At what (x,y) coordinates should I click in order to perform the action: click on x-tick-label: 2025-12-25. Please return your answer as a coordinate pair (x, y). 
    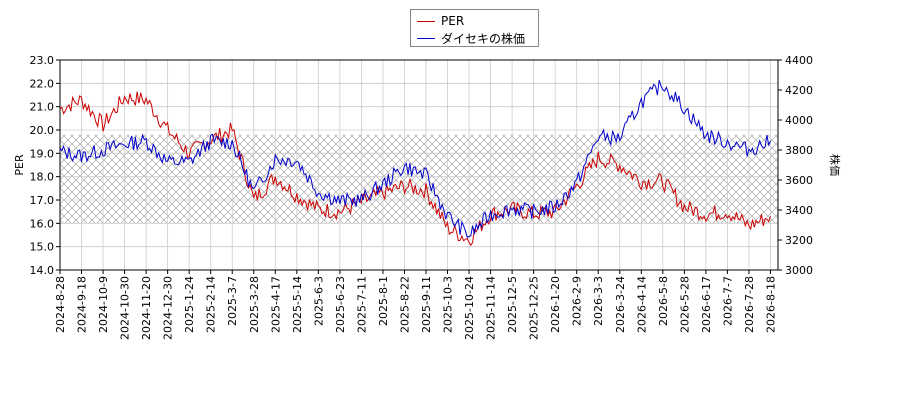
    Looking at the image, I should click on (534, 308).